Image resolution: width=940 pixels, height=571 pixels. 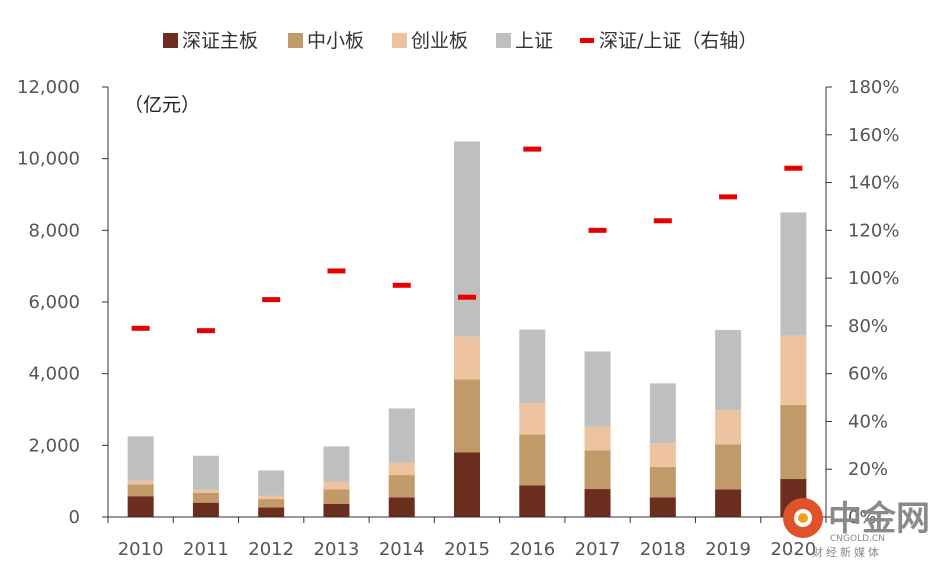 I want to click on watermark-text-sub: 财经新媒体, so click(x=847, y=552).